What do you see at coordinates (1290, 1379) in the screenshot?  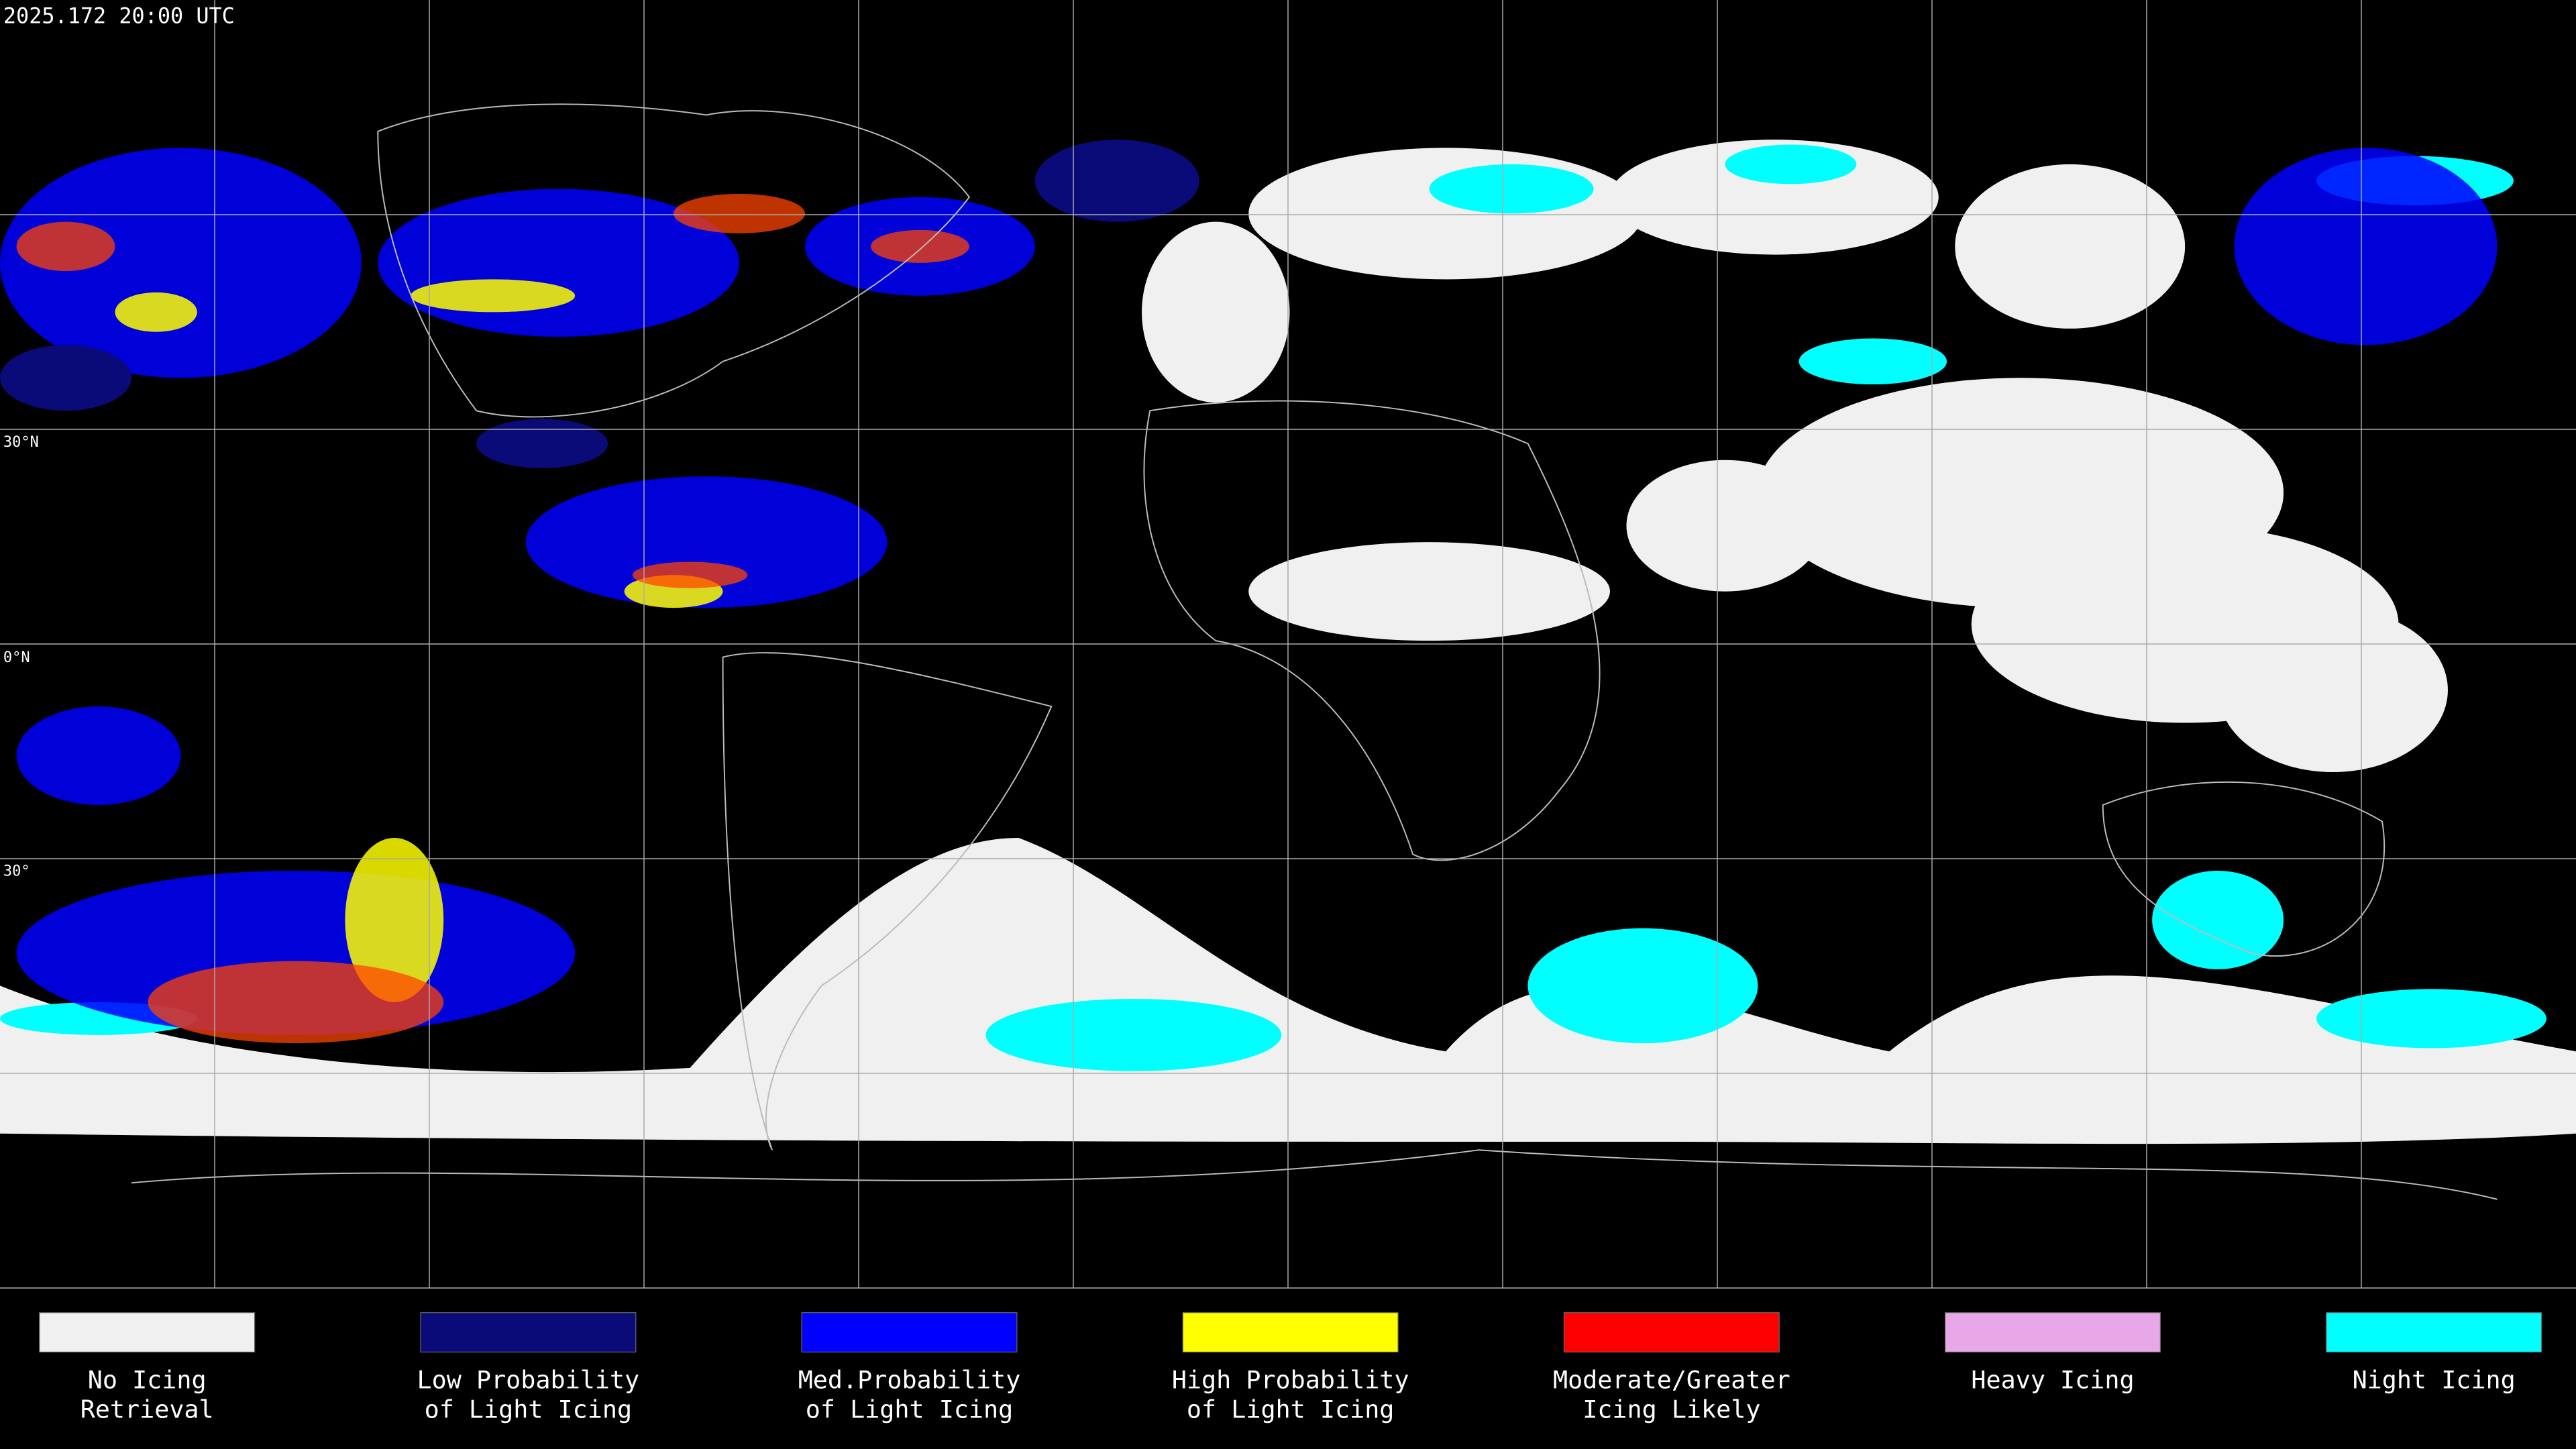 I see `legend-label: High Probability` at bounding box center [1290, 1379].